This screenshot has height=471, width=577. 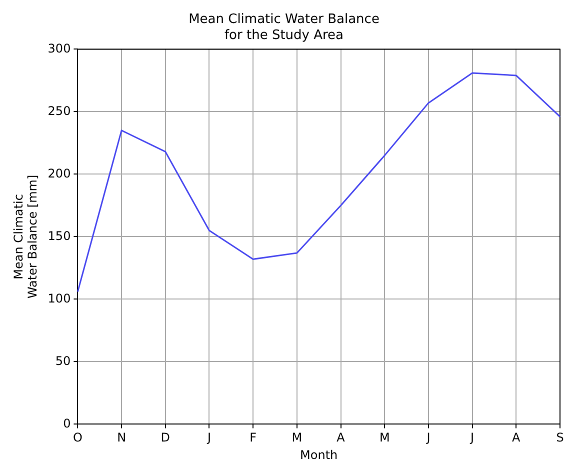 I want to click on x-tick-label: D, so click(x=165, y=437).